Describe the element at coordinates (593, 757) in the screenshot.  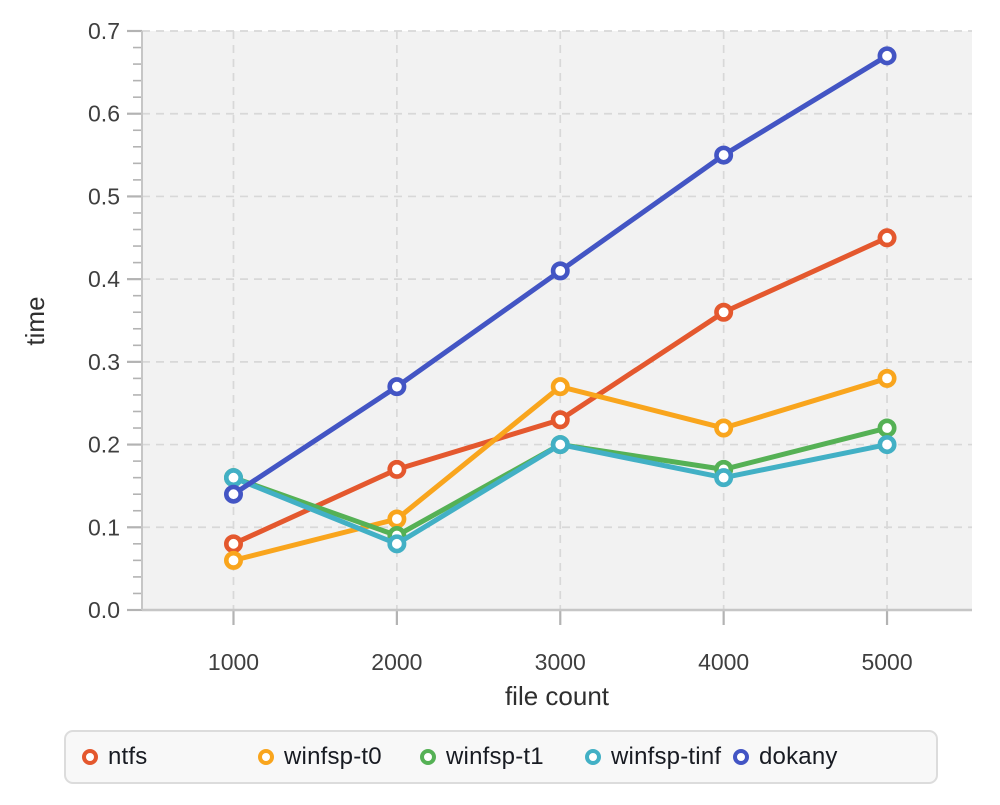
I see `winfsp-tinf-marker-icon` at that location.